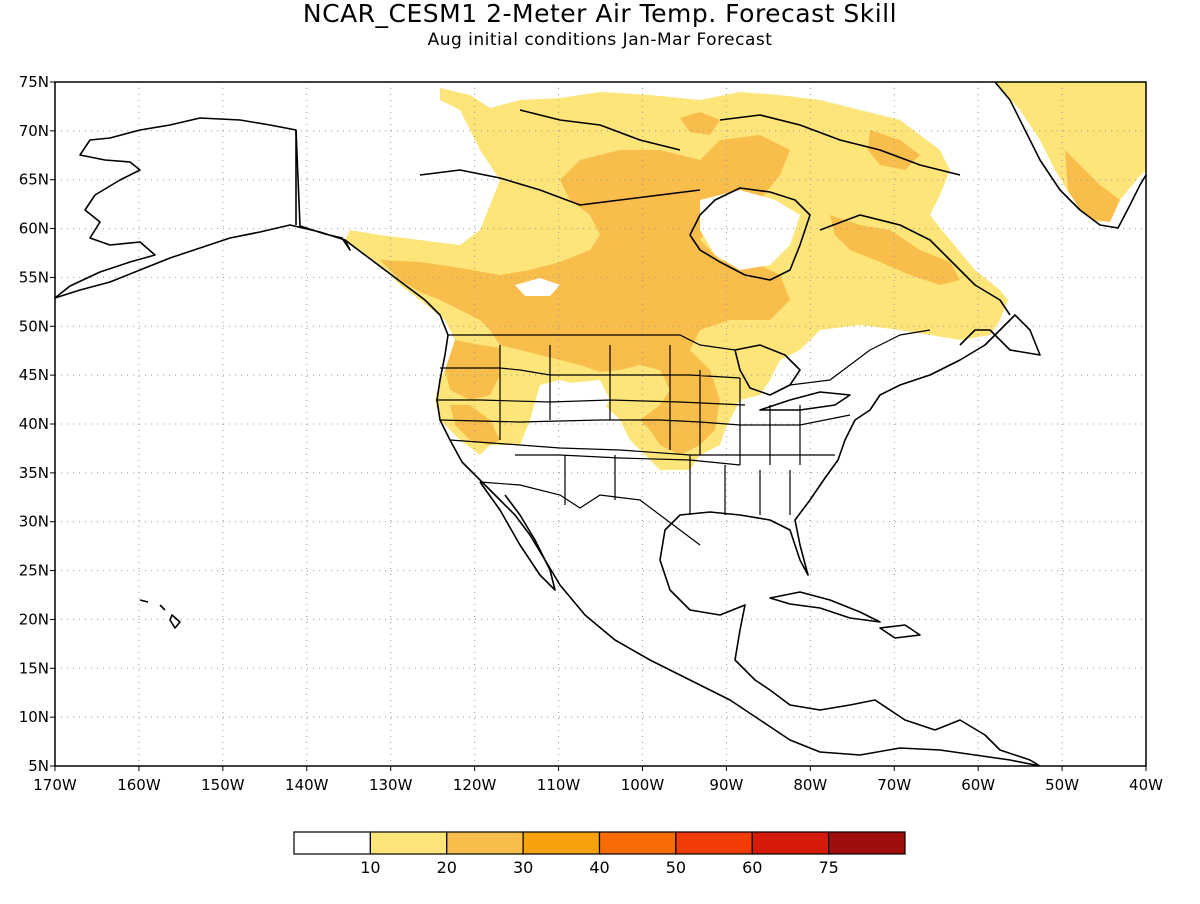 The height and width of the screenshot is (904, 1200). I want to click on lat-tick-label: 70N, so click(34, 131).